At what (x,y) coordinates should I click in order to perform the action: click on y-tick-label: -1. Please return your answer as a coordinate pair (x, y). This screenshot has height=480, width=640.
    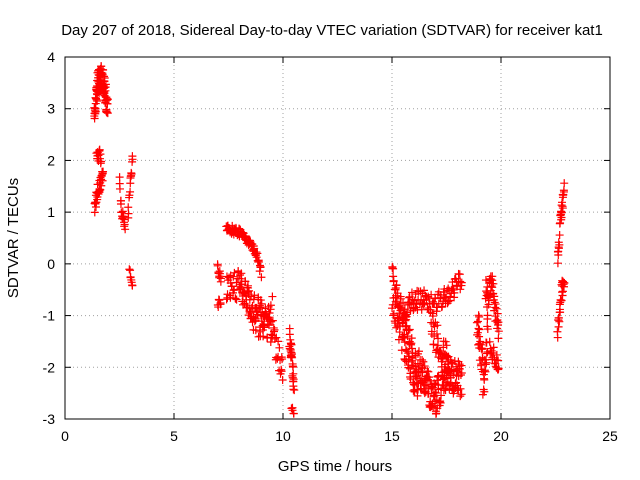
    Looking at the image, I should click on (49, 316).